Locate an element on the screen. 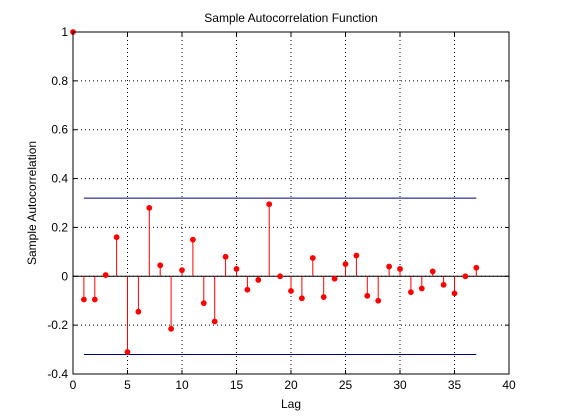 This screenshot has height=420, width=561. y-tick-label: 0.4 is located at coordinates (59, 179).